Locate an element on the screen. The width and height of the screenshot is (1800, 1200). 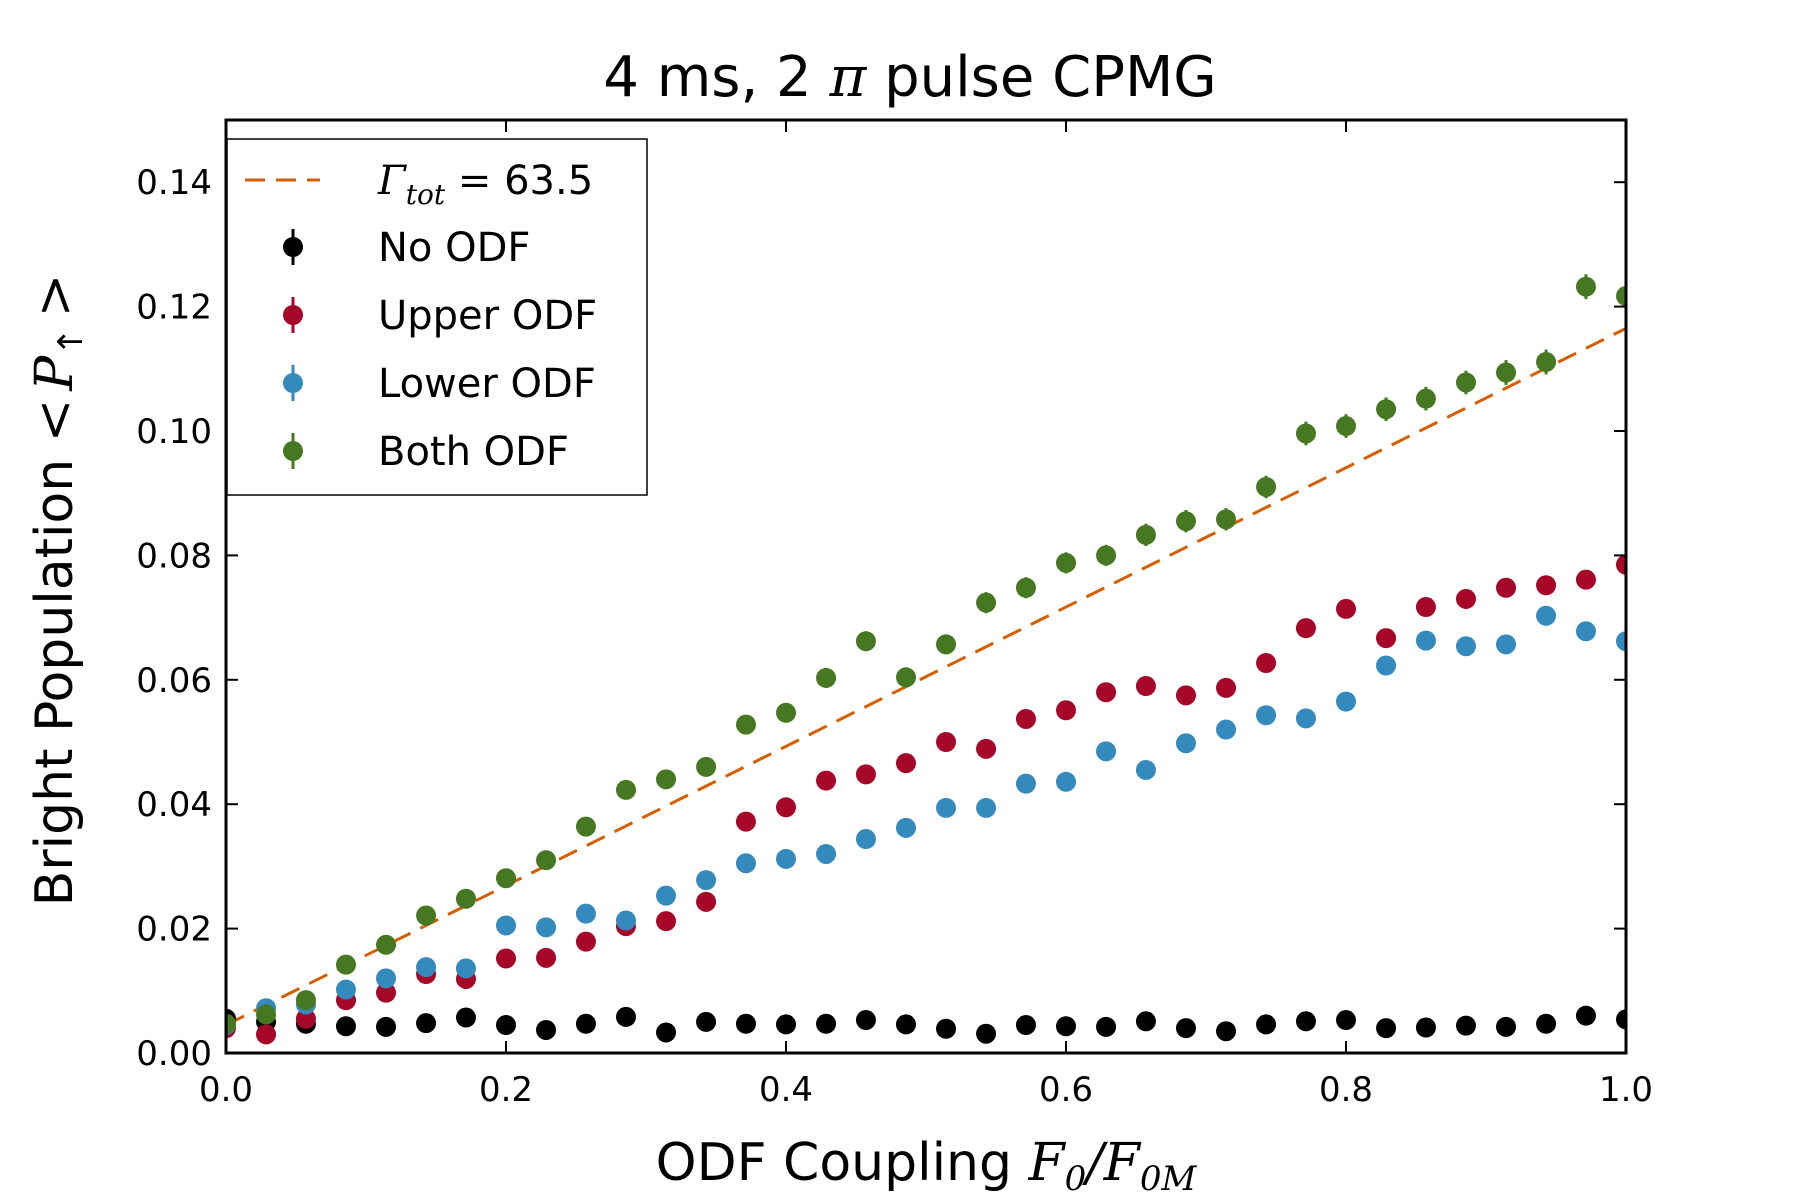
chart-title-prefix: 4 ms, 2 is located at coordinates (716, 77).